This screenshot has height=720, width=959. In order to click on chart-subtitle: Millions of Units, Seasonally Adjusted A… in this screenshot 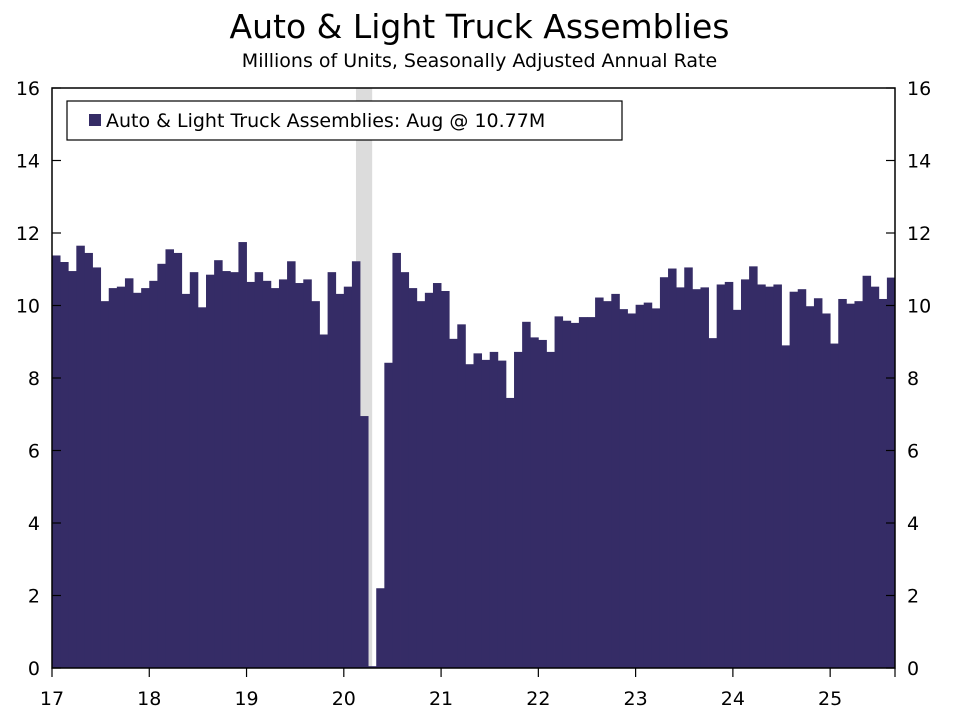, I will do `click(479, 61)`.